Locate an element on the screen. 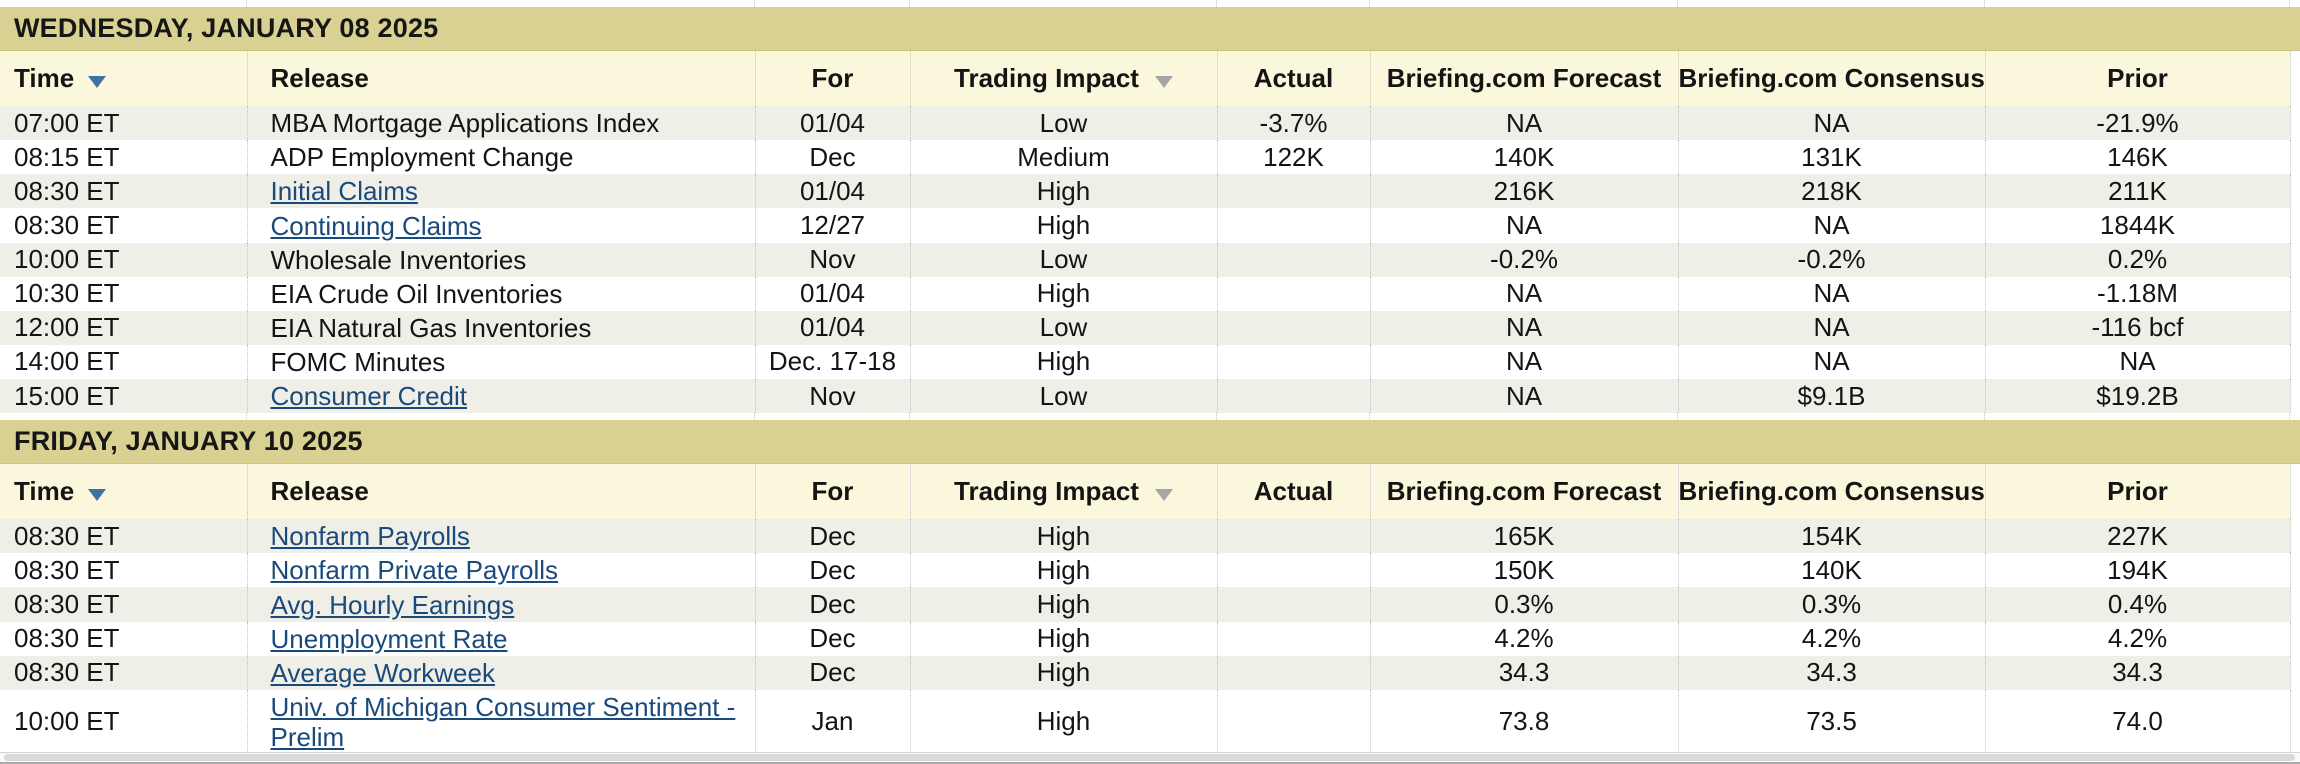 The image size is (2300, 764). release-link: Nonfarm Private Payrolls is located at coordinates (414, 570).